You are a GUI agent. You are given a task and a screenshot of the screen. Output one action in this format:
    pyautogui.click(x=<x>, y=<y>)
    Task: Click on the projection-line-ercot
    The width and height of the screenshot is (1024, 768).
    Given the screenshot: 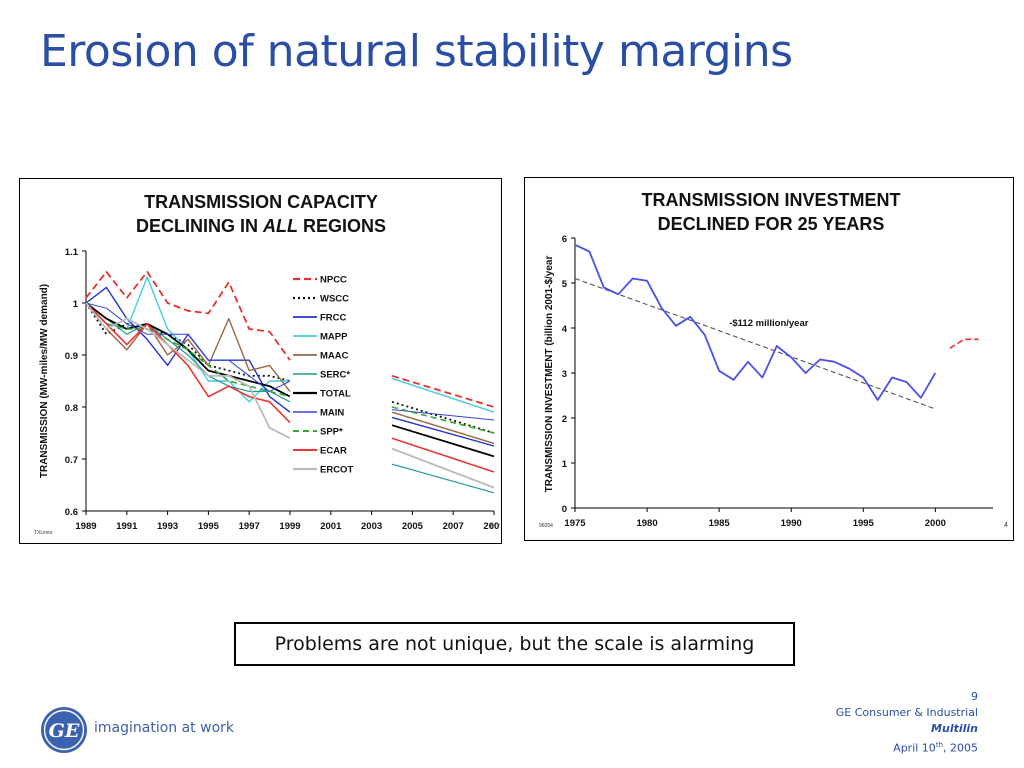 What is the action you would take?
    pyautogui.click(x=443, y=468)
    